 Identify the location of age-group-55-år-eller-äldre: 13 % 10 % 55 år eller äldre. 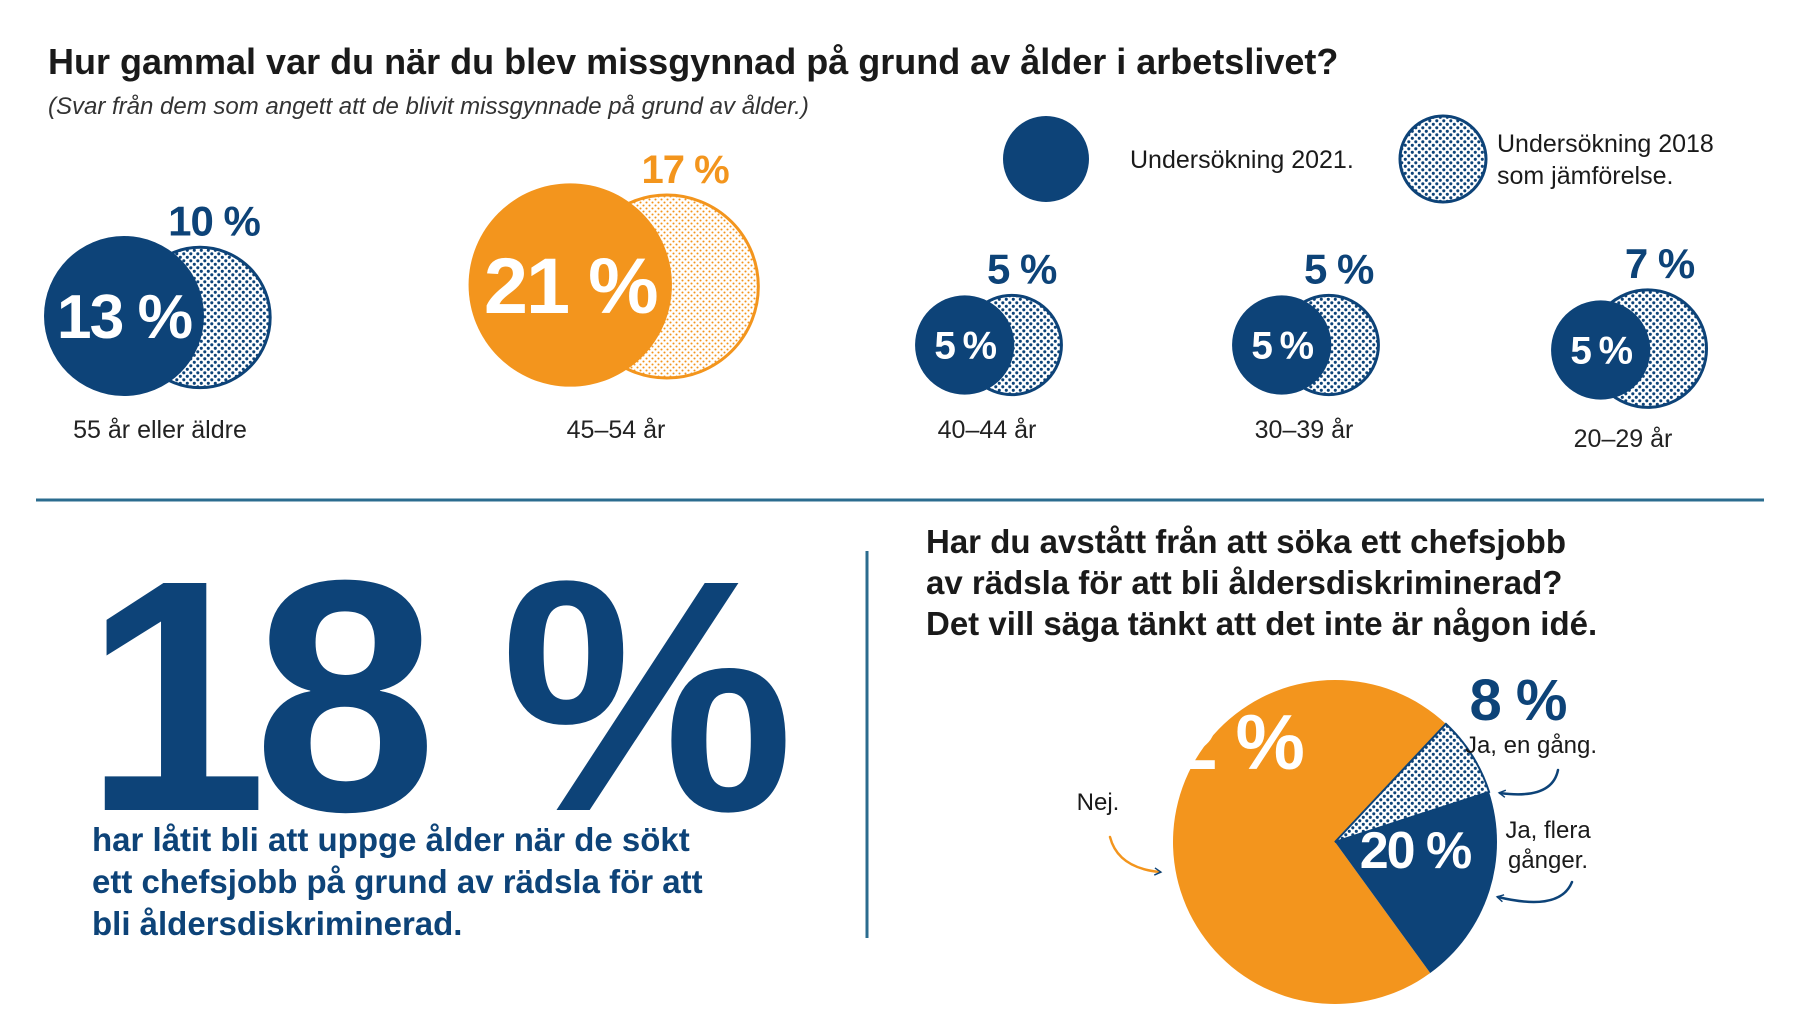
(158, 320).